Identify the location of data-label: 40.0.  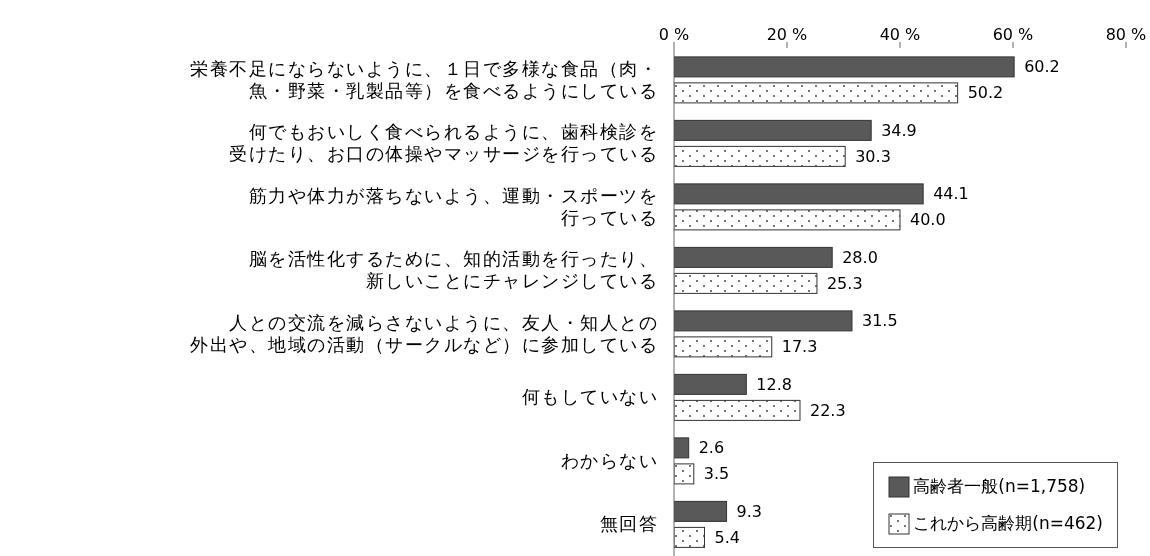
(928, 220).